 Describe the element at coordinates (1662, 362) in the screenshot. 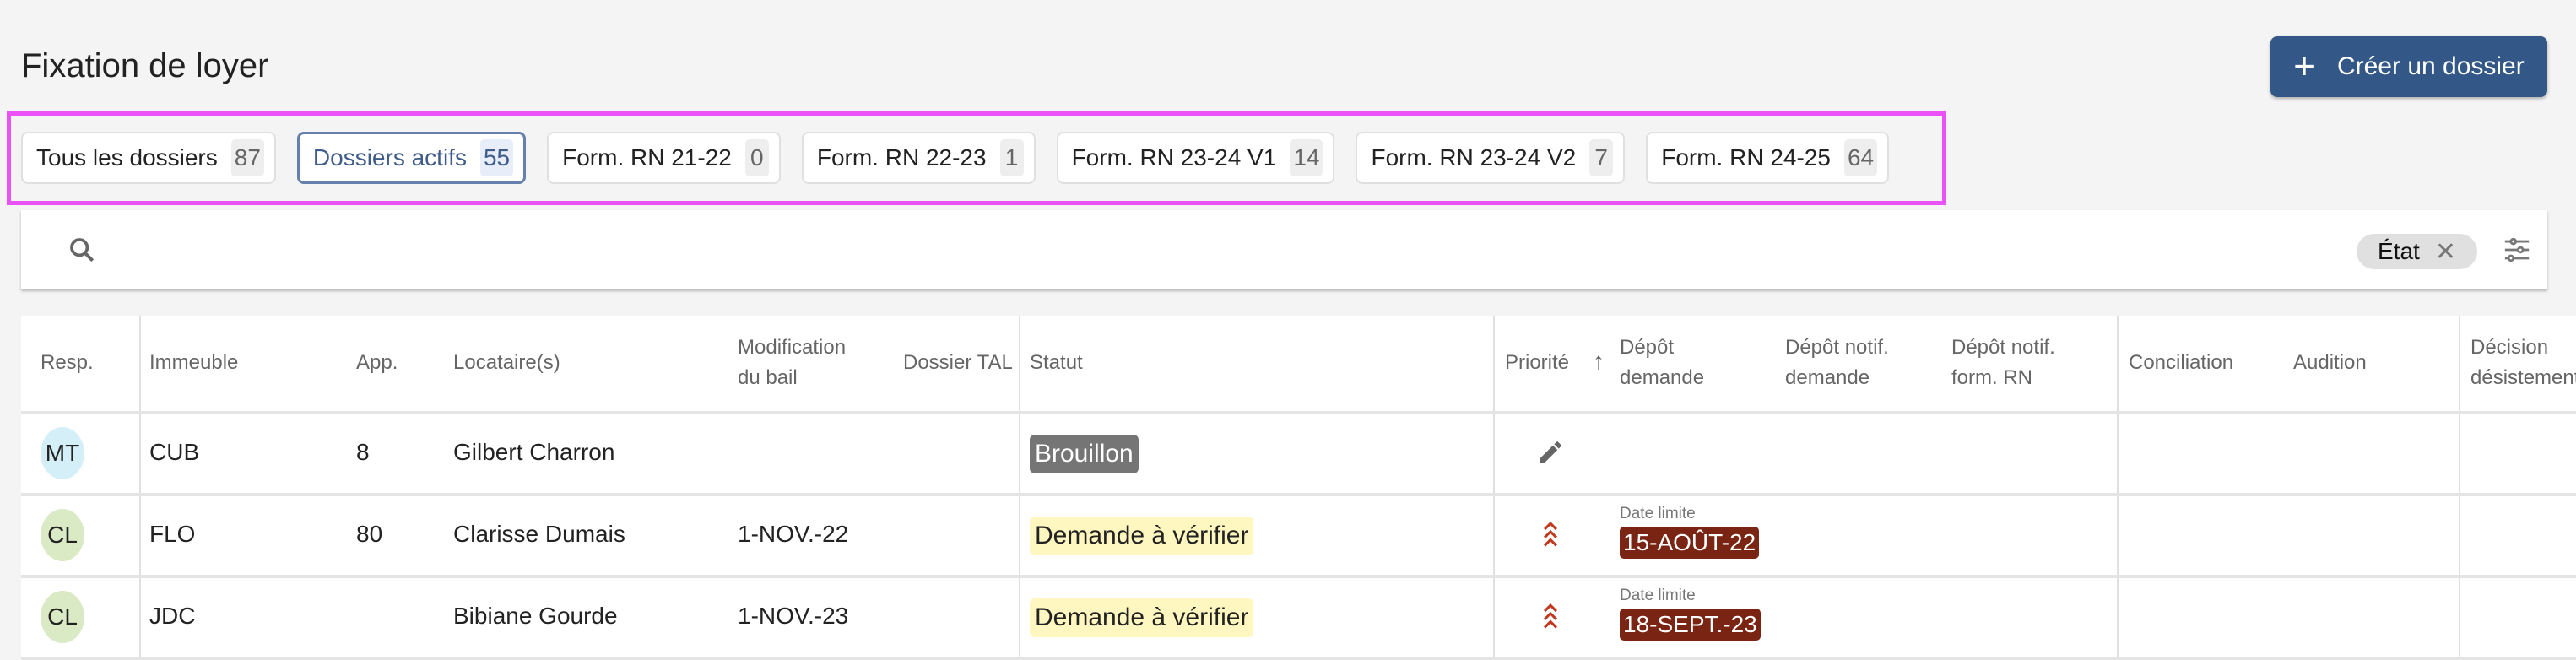

I see `column-header: Dépôt demande` at that location.